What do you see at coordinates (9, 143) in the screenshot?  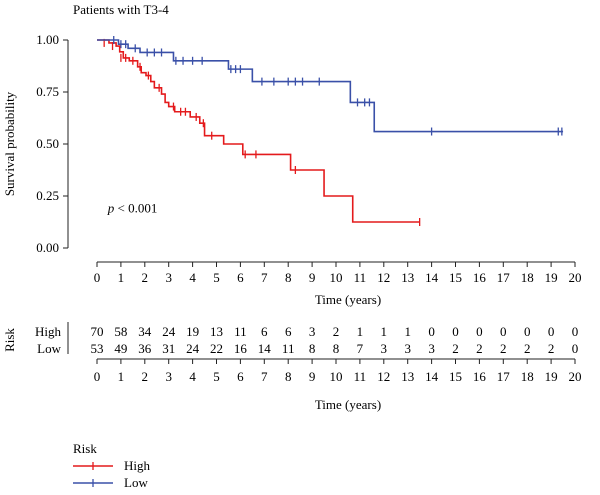 I see `y-axis-label: Survival probability` at bounding box center [9, 143].